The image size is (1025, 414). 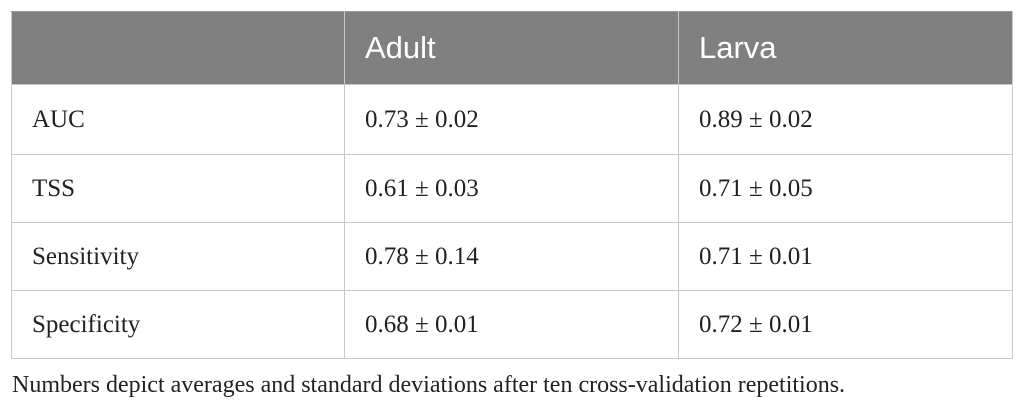 What do you see at coordinates (178, 188) in the screenshot?
I see `row-label-tss: TSS` at bounding box center [178, 188].